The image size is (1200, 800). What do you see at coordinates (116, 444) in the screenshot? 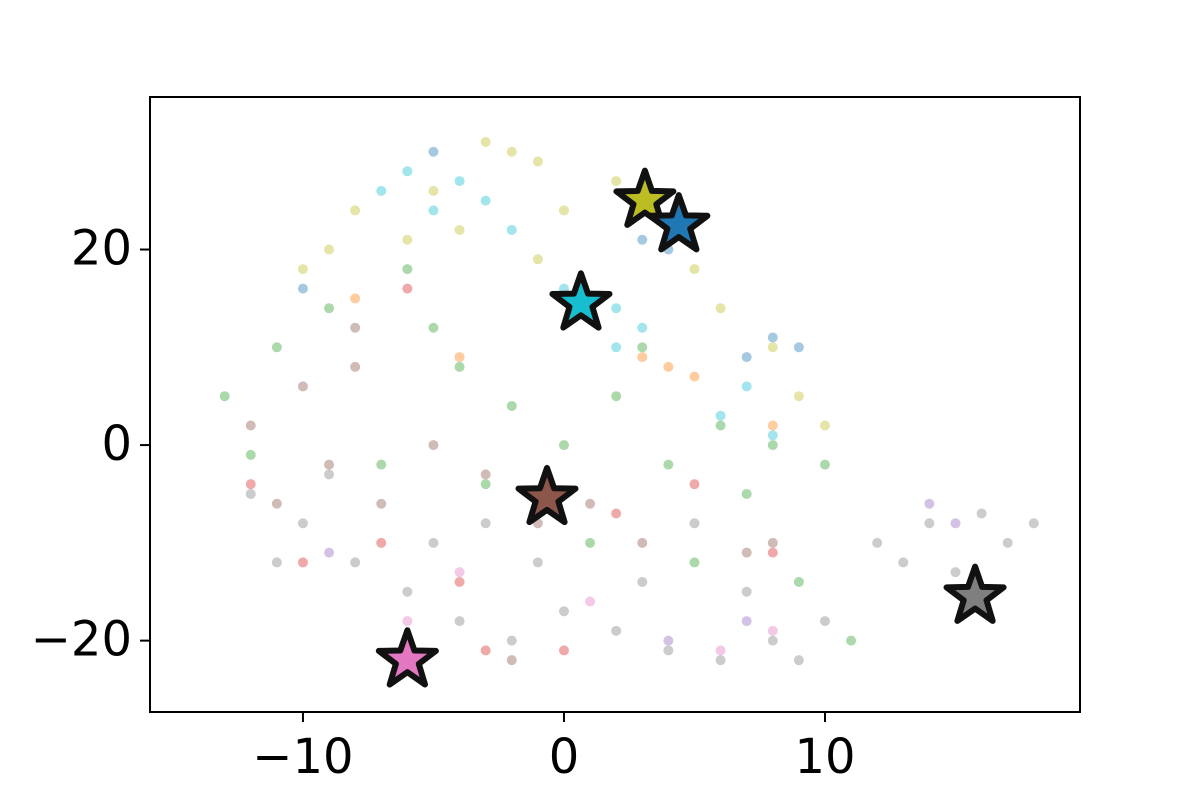
I see `y-tick-label: 0` at bounding box center [116, 444].